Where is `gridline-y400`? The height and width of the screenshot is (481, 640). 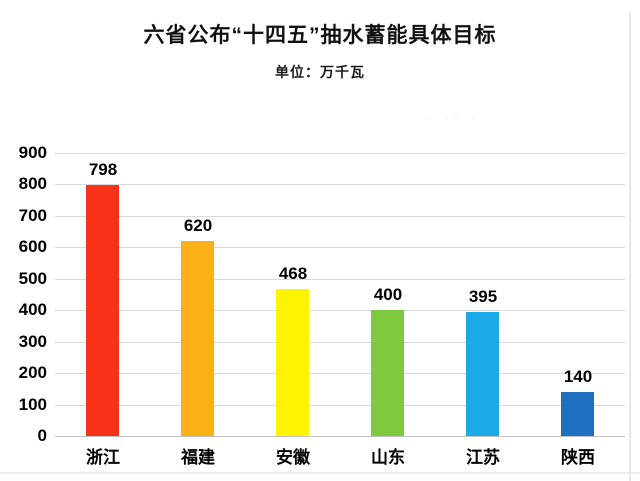 gridline-y400 is located at coordinates (340, 310).